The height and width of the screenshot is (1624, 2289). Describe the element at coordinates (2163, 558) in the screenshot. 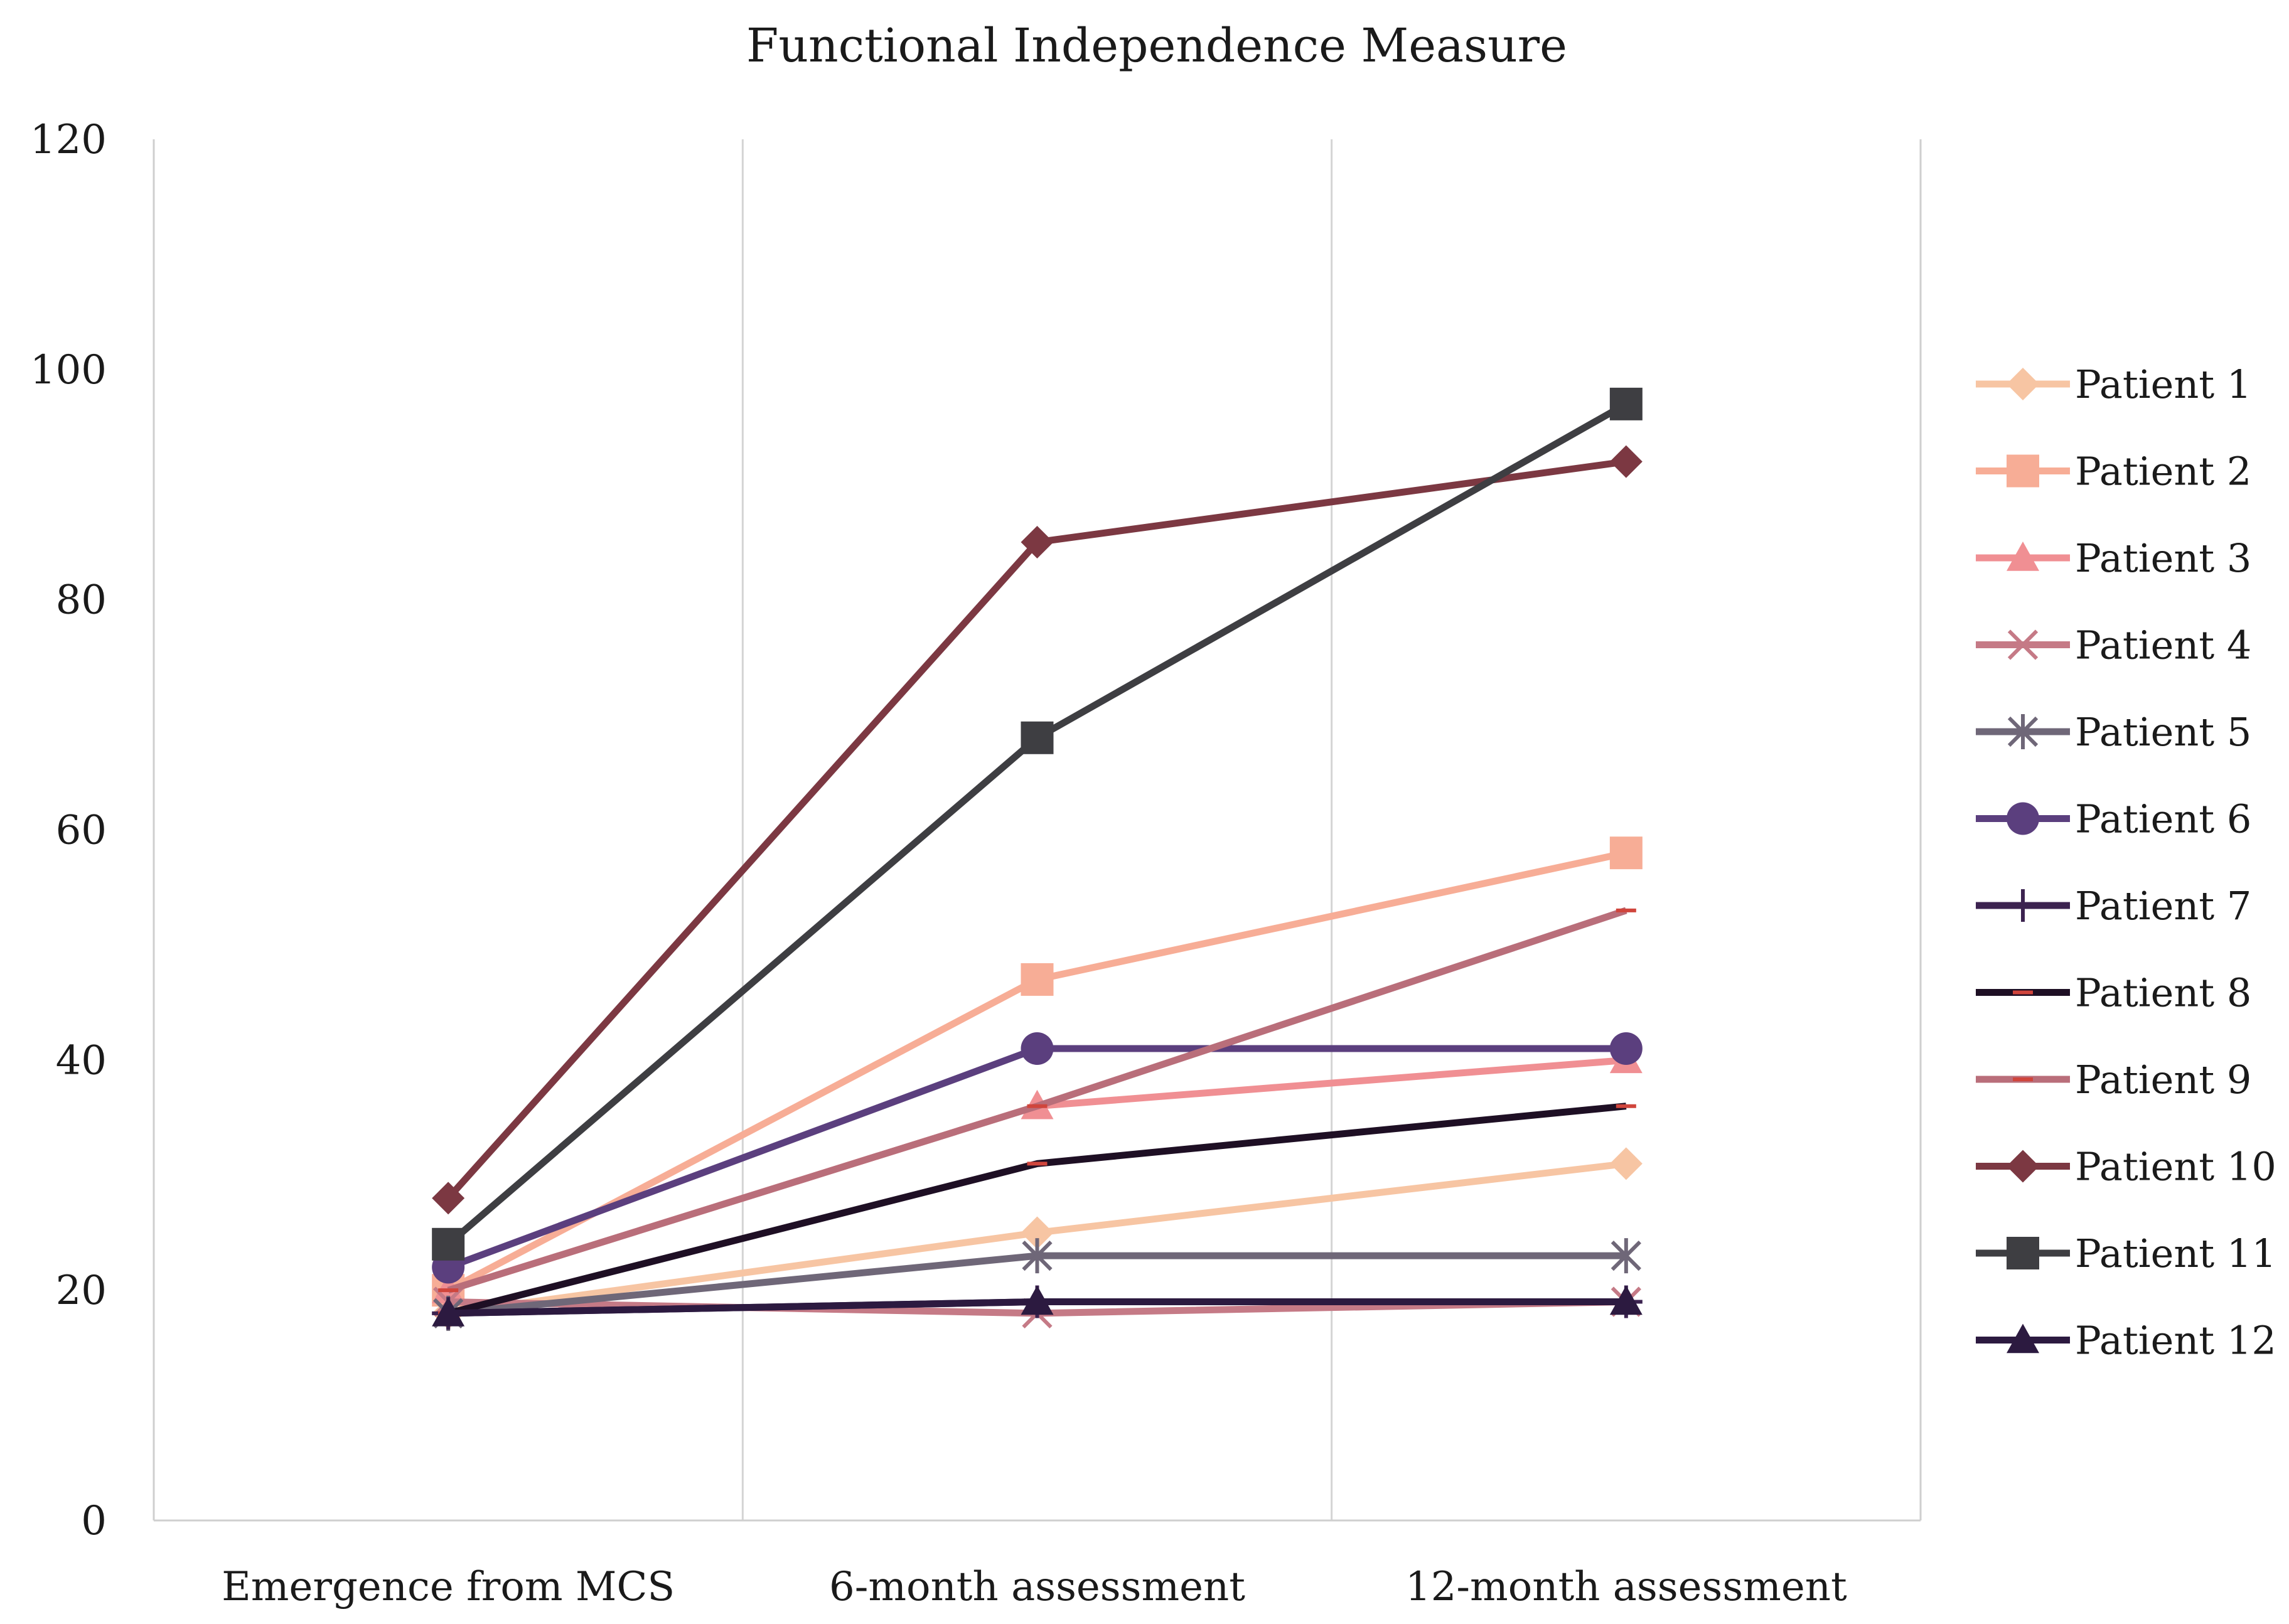

I see `legend-label: Patient 3` at that location.